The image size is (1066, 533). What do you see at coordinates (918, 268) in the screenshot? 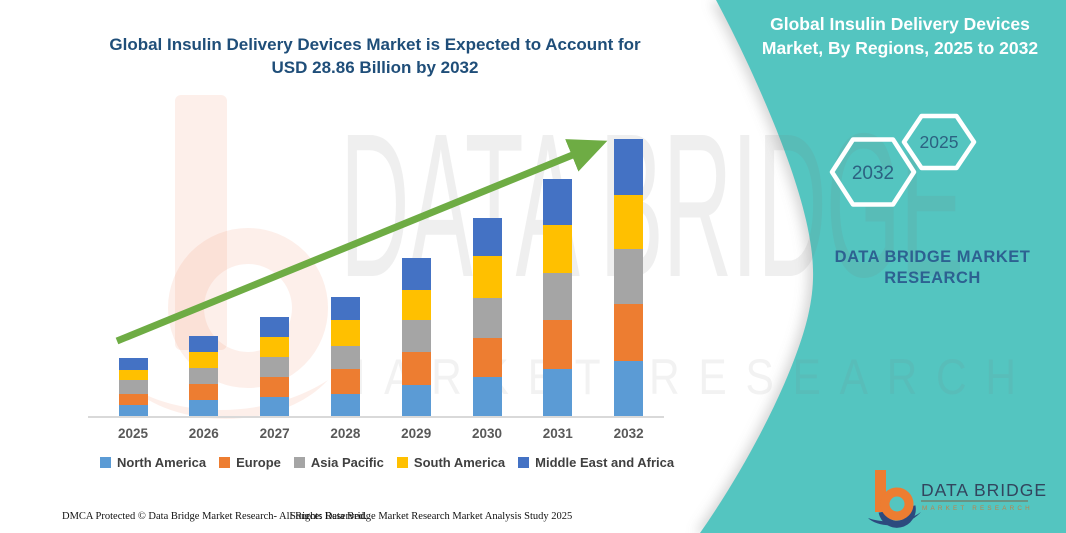
I see `brand-wordmark: DATA BRIDGE MARKET RESEARCH` at bounding box center [918, 268].